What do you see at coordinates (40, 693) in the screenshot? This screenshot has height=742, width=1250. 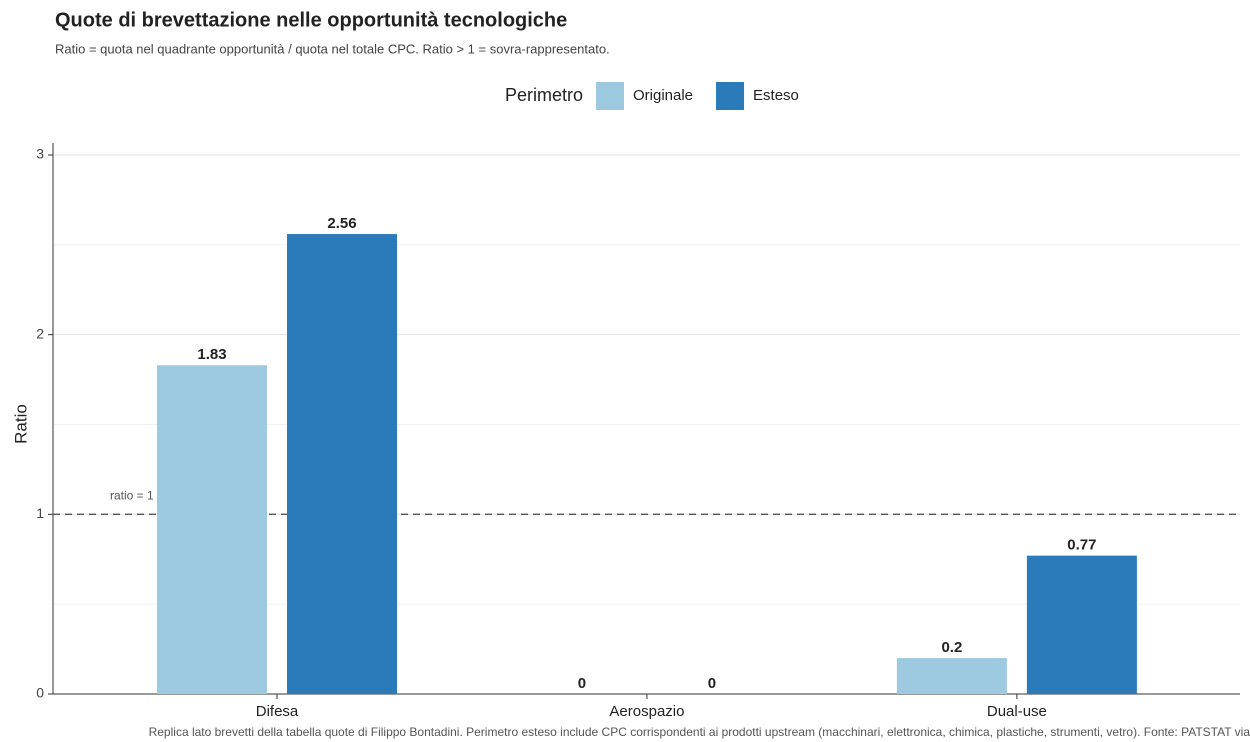 I see `y-tick-label: 0` at bounding box center [40, 693].